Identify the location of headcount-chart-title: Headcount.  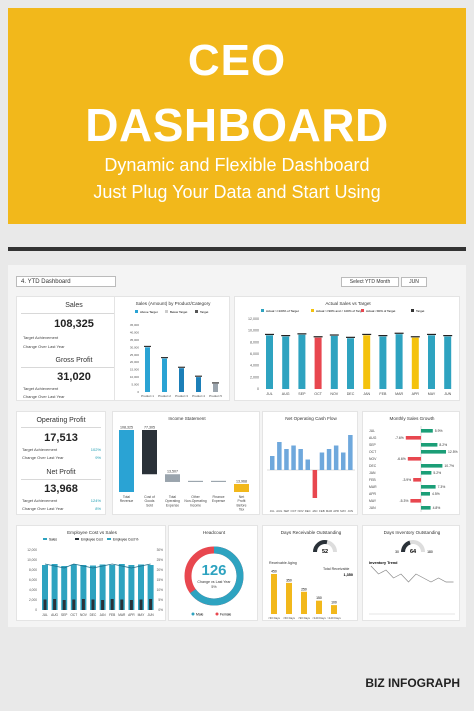
(214, 532).